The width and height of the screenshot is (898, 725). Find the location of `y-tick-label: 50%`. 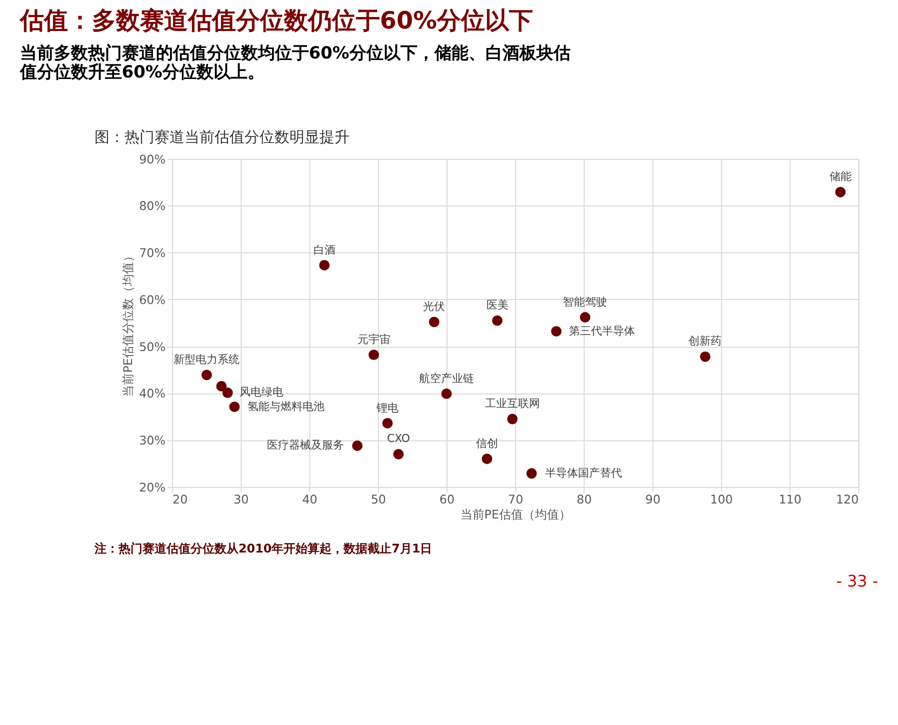

y-tick-label: 50% is located at coordinates (152, 347).